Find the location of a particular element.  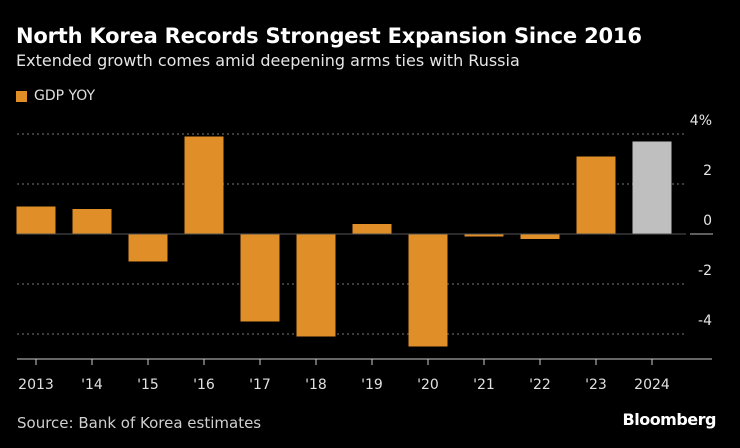

bar-2013 is located at coordinates (36, 220).